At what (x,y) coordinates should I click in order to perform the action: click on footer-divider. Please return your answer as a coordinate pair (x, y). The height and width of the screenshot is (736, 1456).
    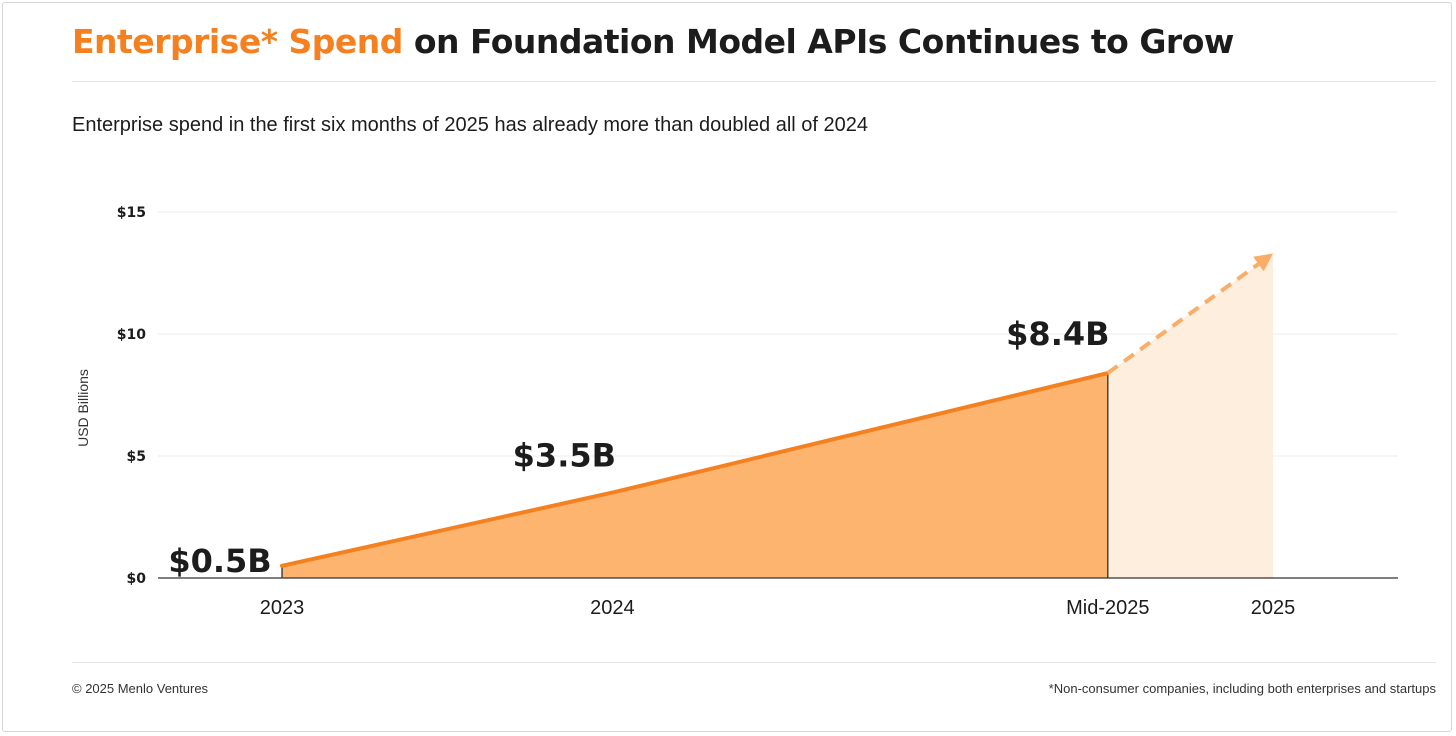
    Looking at the image, I should click on (754, 662).